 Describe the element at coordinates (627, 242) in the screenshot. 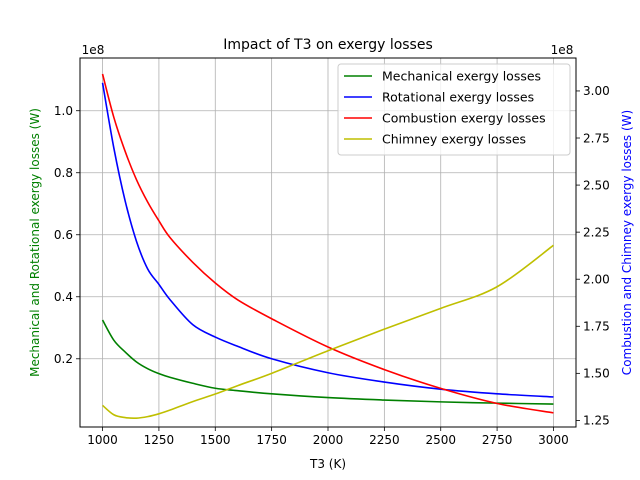

I see `right-y-axis-label: Combustion and Chimney exergy losses (W)` at that location.